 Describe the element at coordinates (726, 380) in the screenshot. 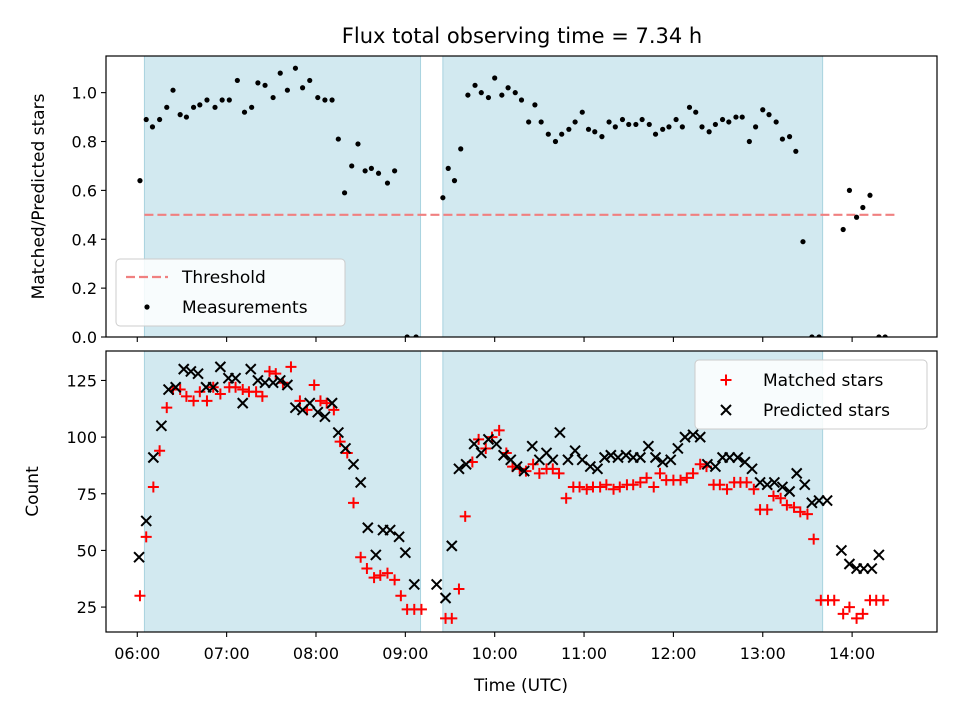

I see `legend-matched-swatch` at that location.